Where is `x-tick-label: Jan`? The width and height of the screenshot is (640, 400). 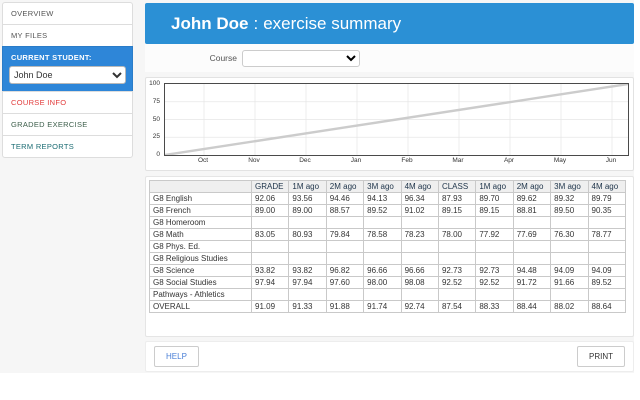
x-tick-label: Jan is located at coordinates (356, 160).